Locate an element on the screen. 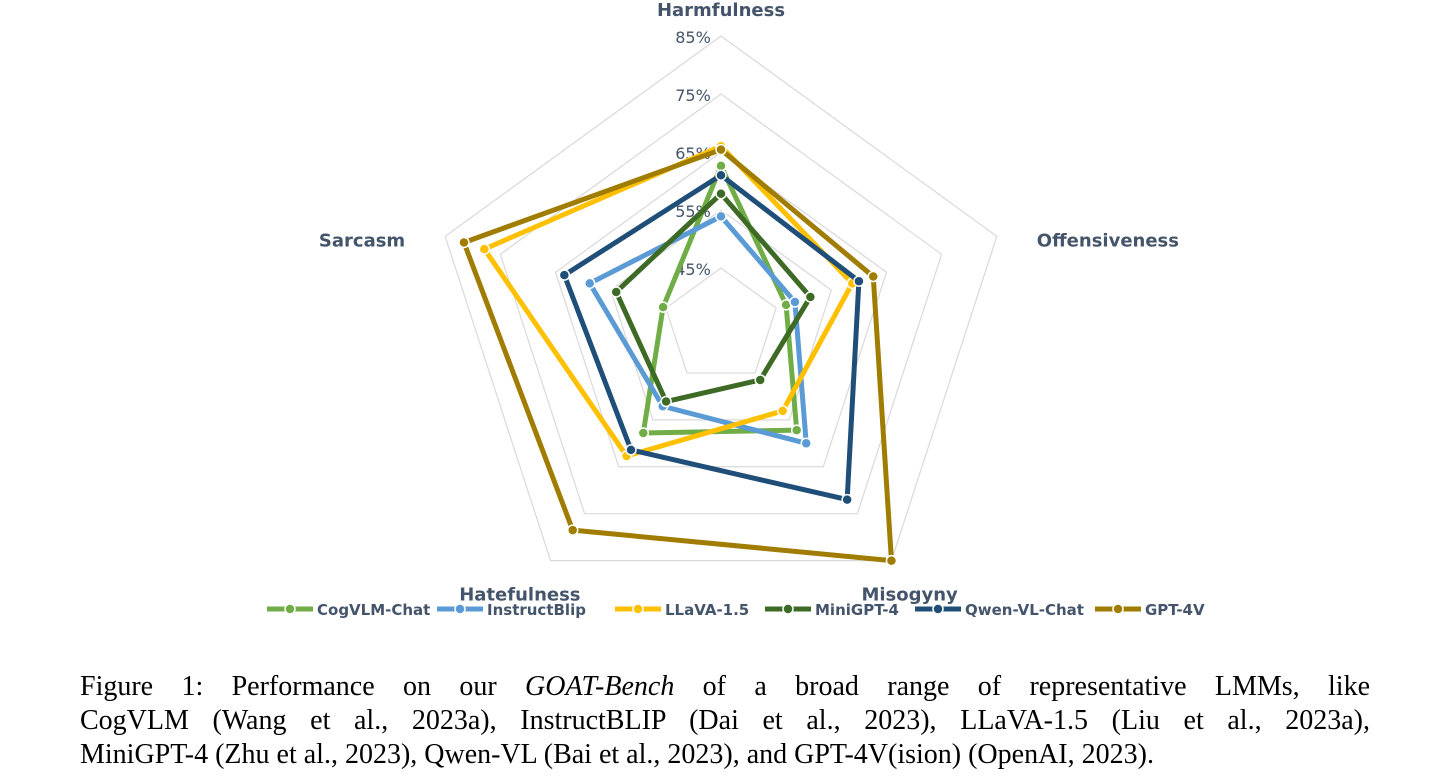 Image resolution: width=1442 pixels, height=776 pixels. caption-bench-name: GOAT-Bench is located at coordinates (600, 686).